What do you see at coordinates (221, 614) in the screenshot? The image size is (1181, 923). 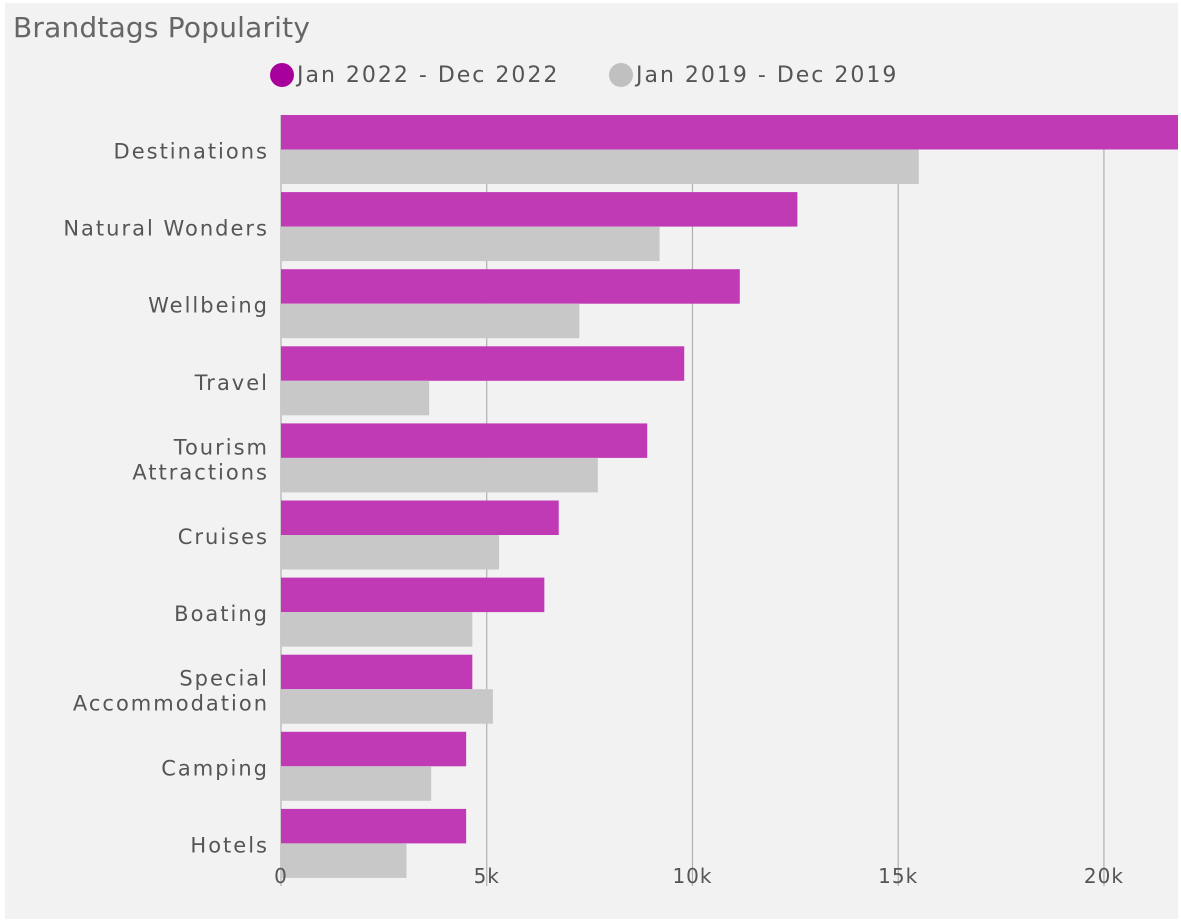 I see `category-label-6: Boating` at bounding box center [221, 614].